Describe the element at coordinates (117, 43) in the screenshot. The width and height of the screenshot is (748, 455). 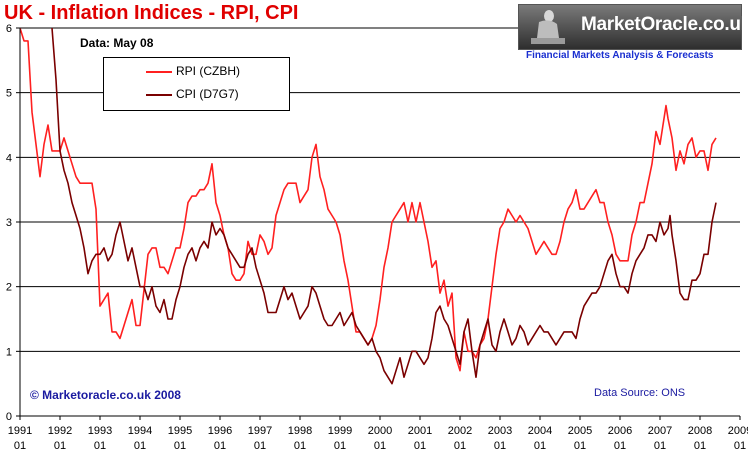
I see `date-label: Data: May 08` at that location.